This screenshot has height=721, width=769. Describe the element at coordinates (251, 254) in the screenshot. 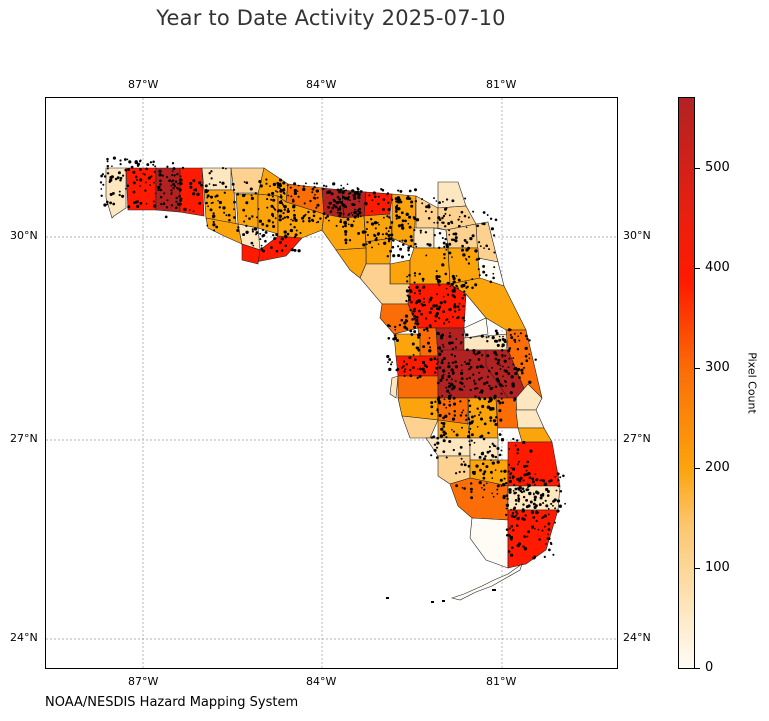

I see `county-pine-sliver` at that location.